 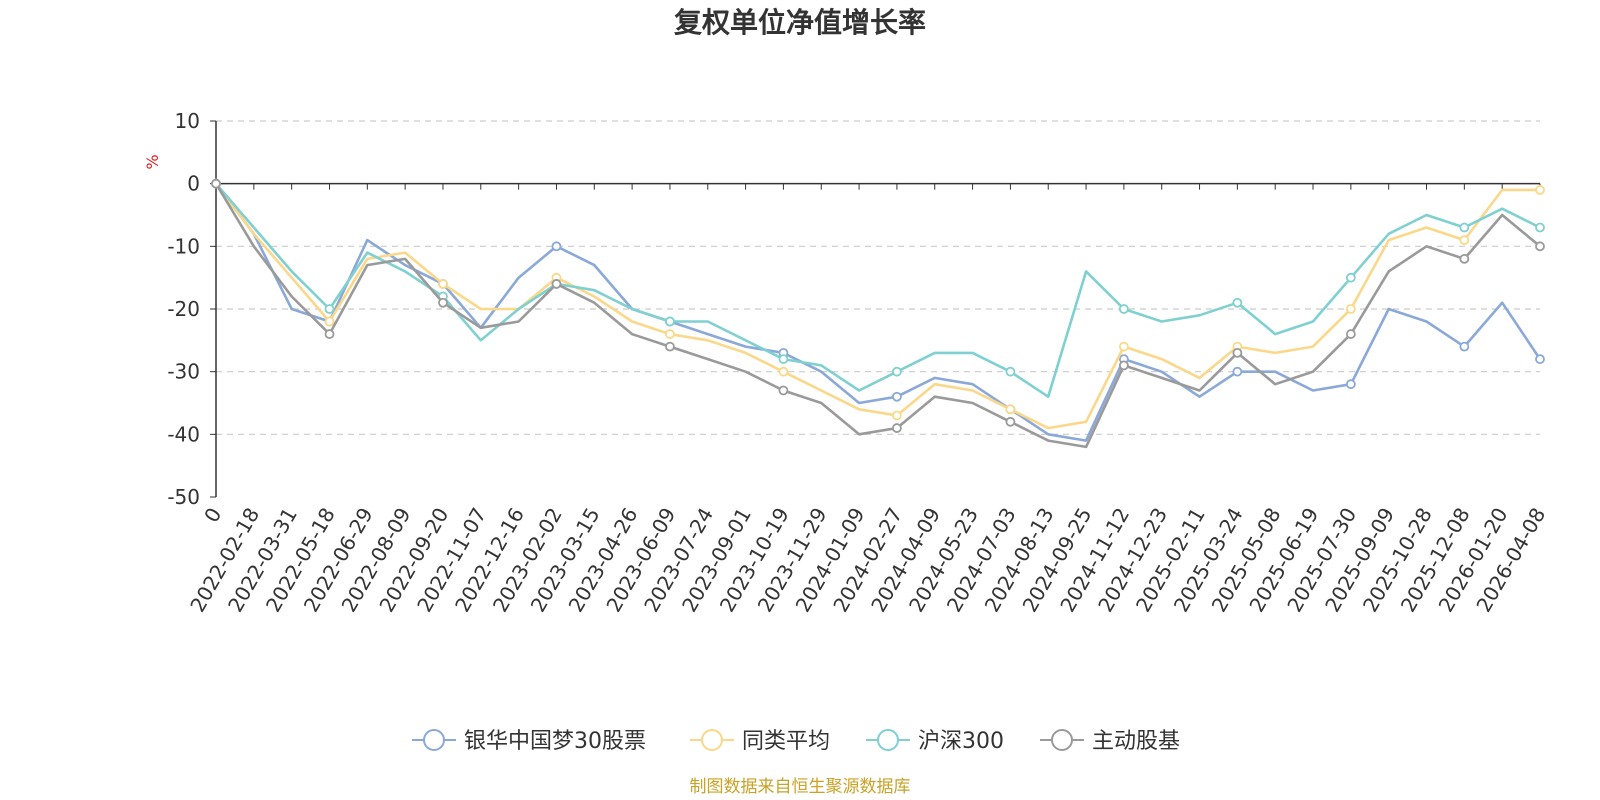 I want to click on y-tick-labels: 10 0 -10 -20 -30 -40 -50, so click(x=183, y=309).